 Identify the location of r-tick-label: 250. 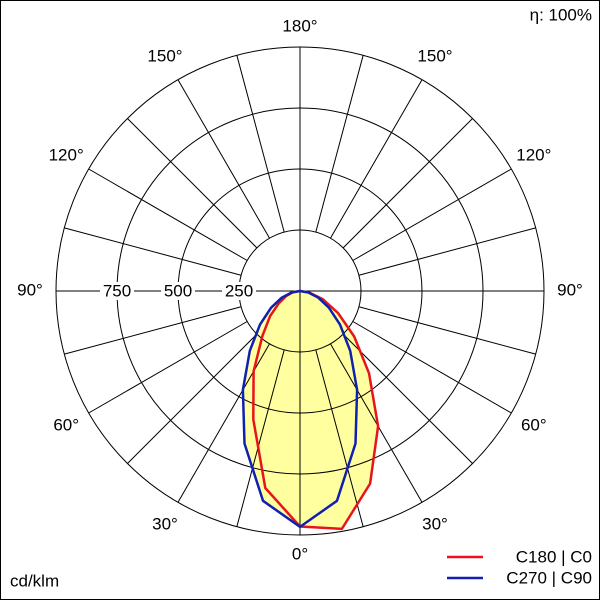
(239, 290).